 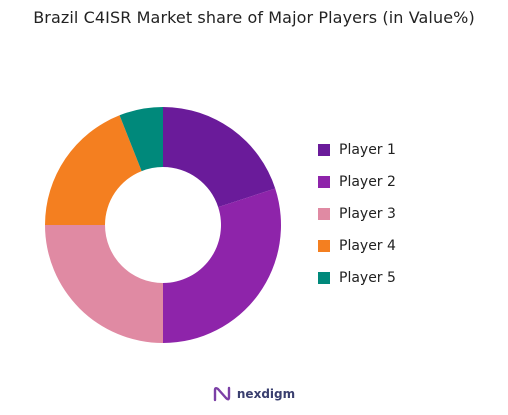 I want to click on legend-label-player-3: Player 3, so click(x=367, y=214).